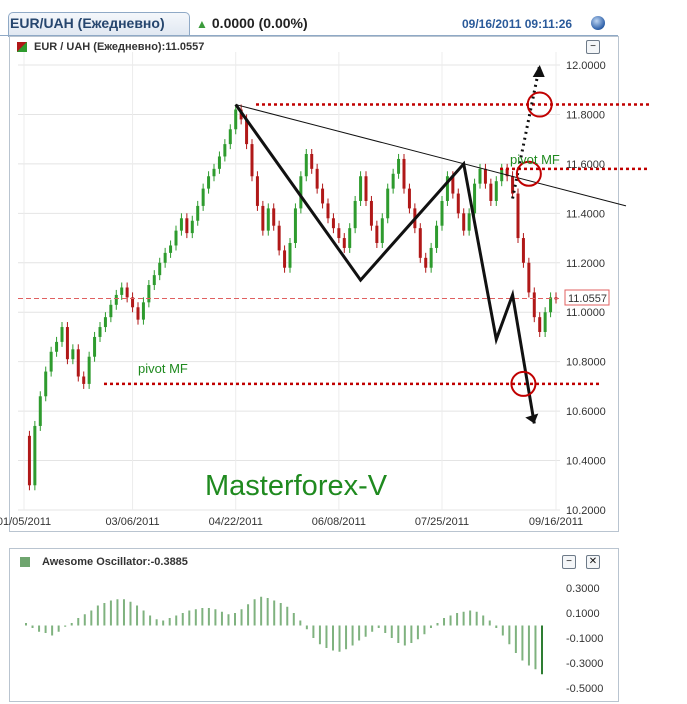 The height and width of the screenshot is (704, 687). What do you see at coordinates (539, 104) in the screenshot?
I see `target-circle` at bounding box center [539, 104].